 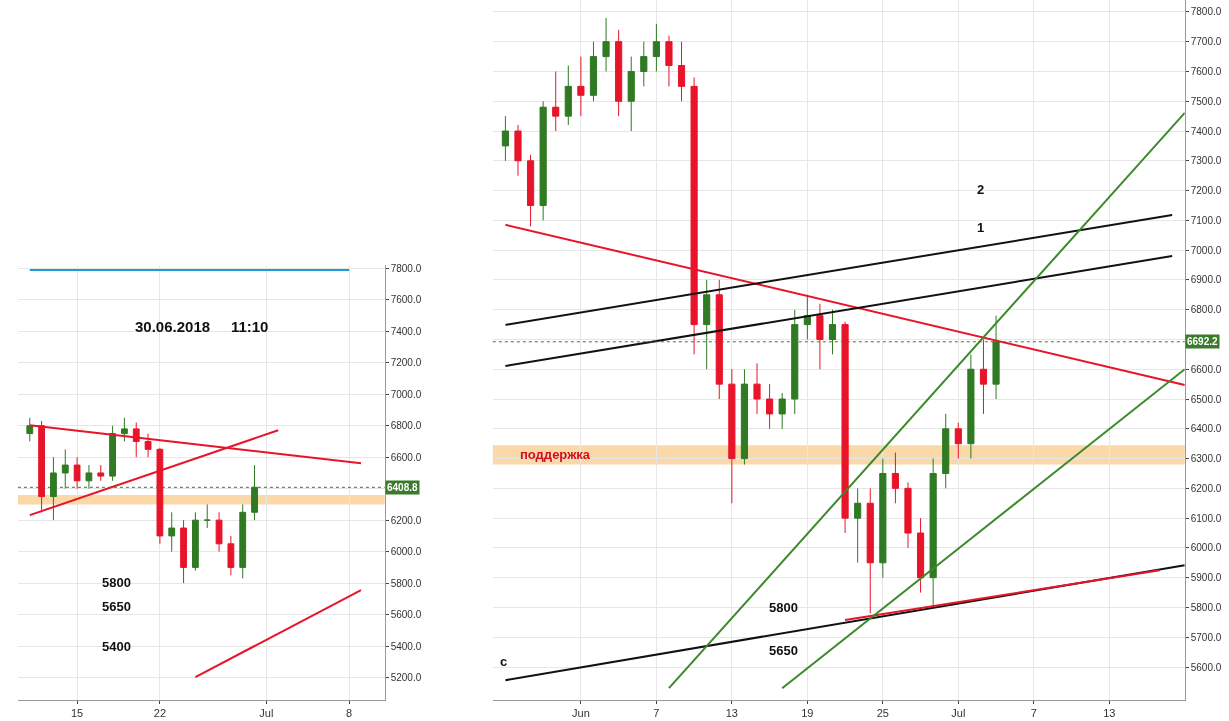 What do you see at coordinates (1206, 369) in the screenshot?
I see `y-tick-label: 6600.0` at bounding box center [1206, 369].